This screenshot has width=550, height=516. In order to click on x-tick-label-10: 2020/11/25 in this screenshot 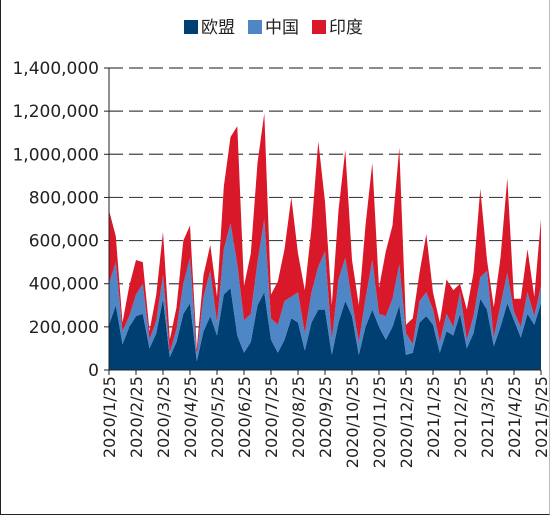, I will do `click(379, 422)`.